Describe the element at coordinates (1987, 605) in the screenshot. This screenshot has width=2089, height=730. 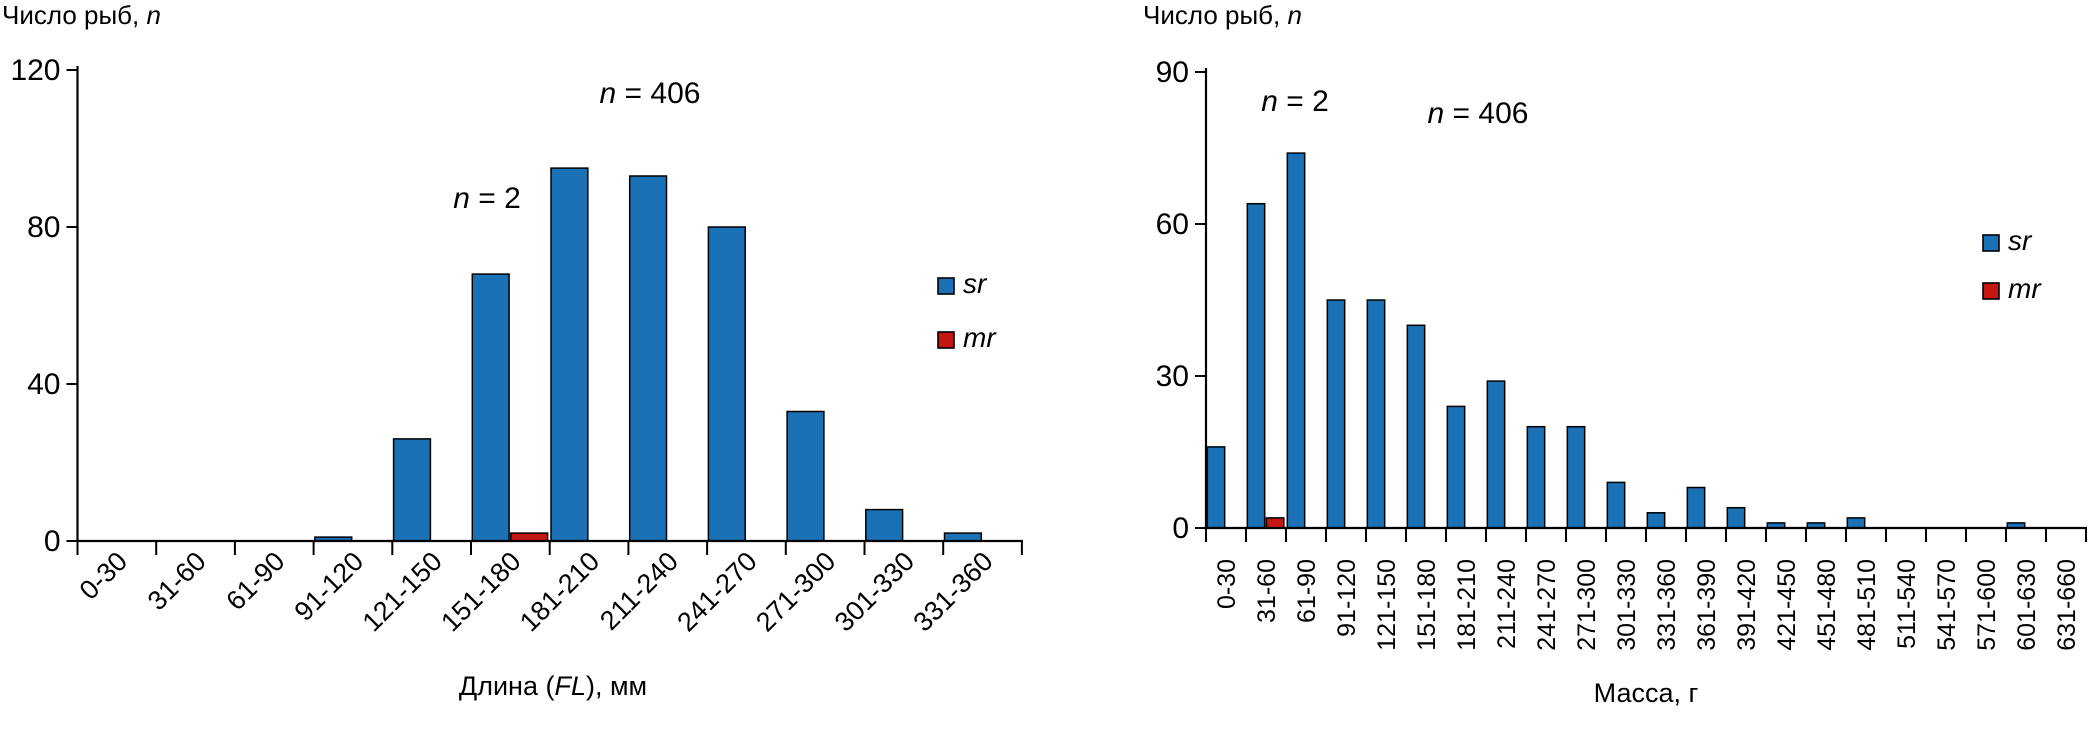
I see `x-tick-label: 571-600` at that location.